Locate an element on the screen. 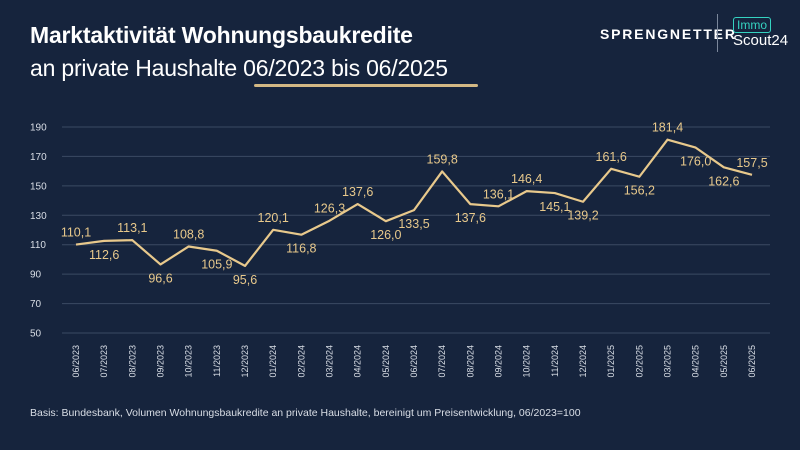 Image resolution: width=800 pixels, height=450 pixels. x-tick-label: 12/2024 is located at coordinates (583, 361).